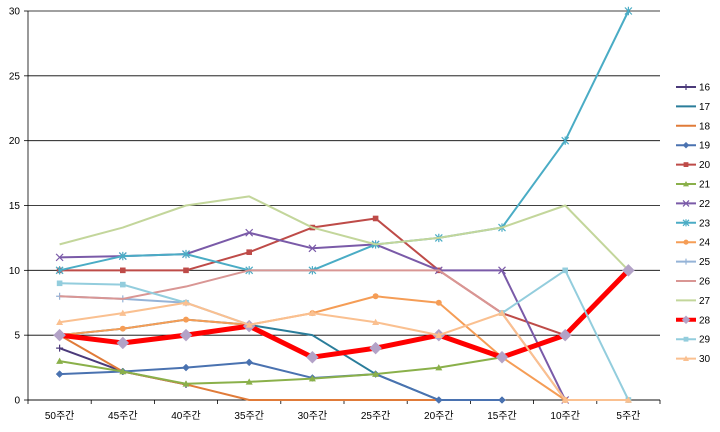 The image size is (720, 432). What do you see at coordinates (565, 416) in the screenshot?
I see `x-tick-label: 10주간` at bounding box center [565, 416].